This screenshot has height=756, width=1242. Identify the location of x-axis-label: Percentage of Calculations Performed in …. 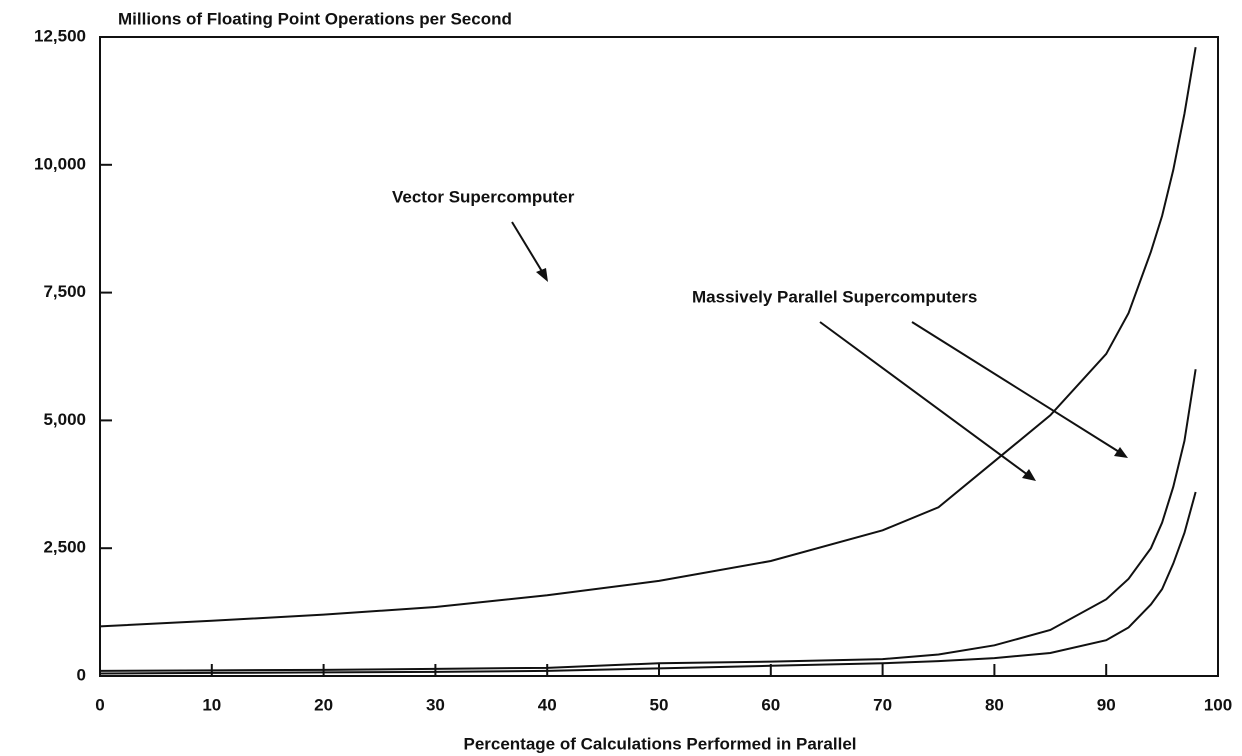
(659, 743).